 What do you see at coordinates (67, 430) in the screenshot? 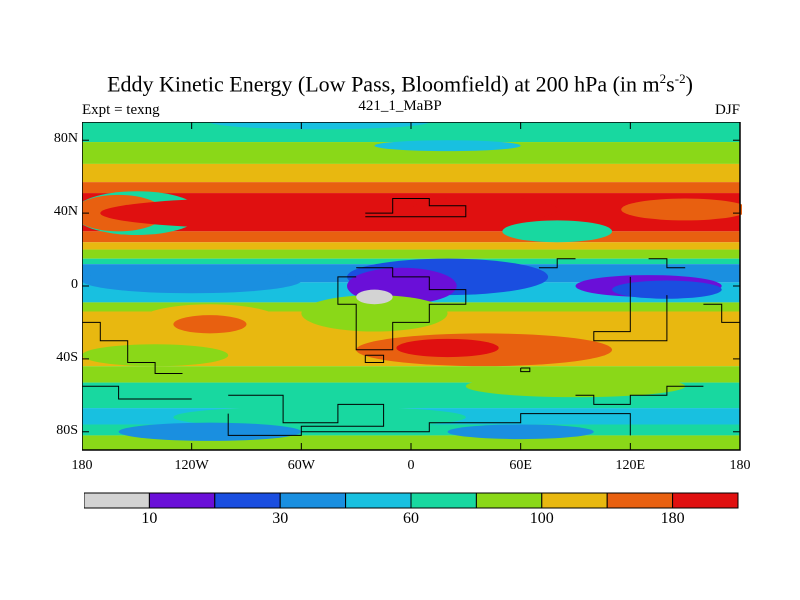
I see `y-tick-label: 80S` at bounding box center [67, 430].